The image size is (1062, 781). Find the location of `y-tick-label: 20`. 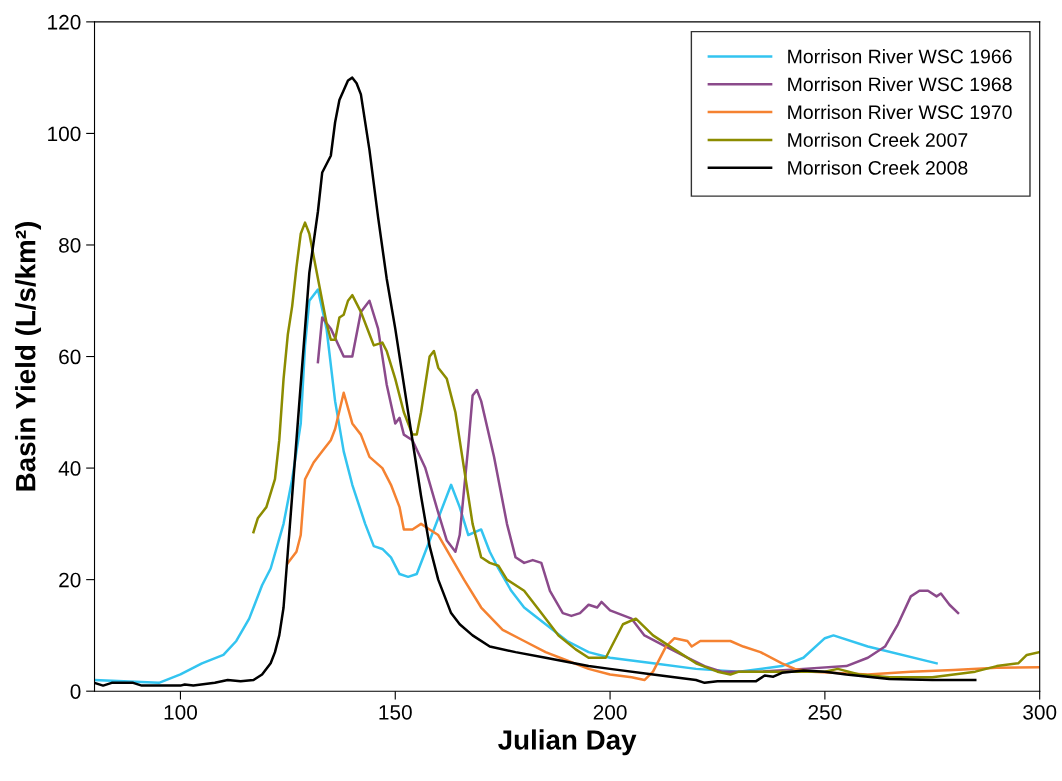

y-tick-label: 20 is located at coordinates (70, 580).